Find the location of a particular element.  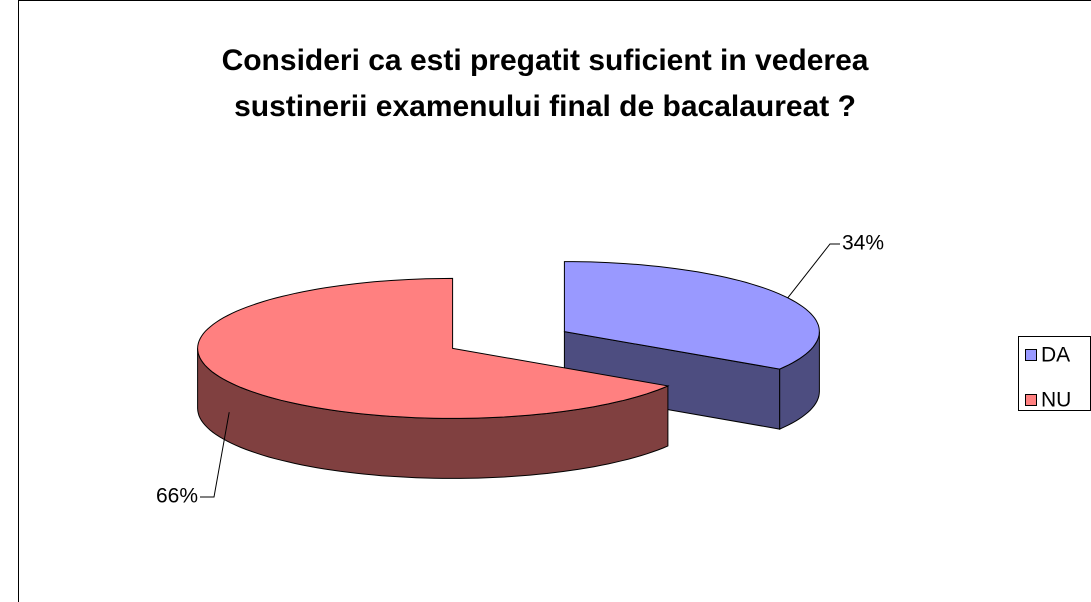

legend-label: NU is located at coordinates (1056, 400).